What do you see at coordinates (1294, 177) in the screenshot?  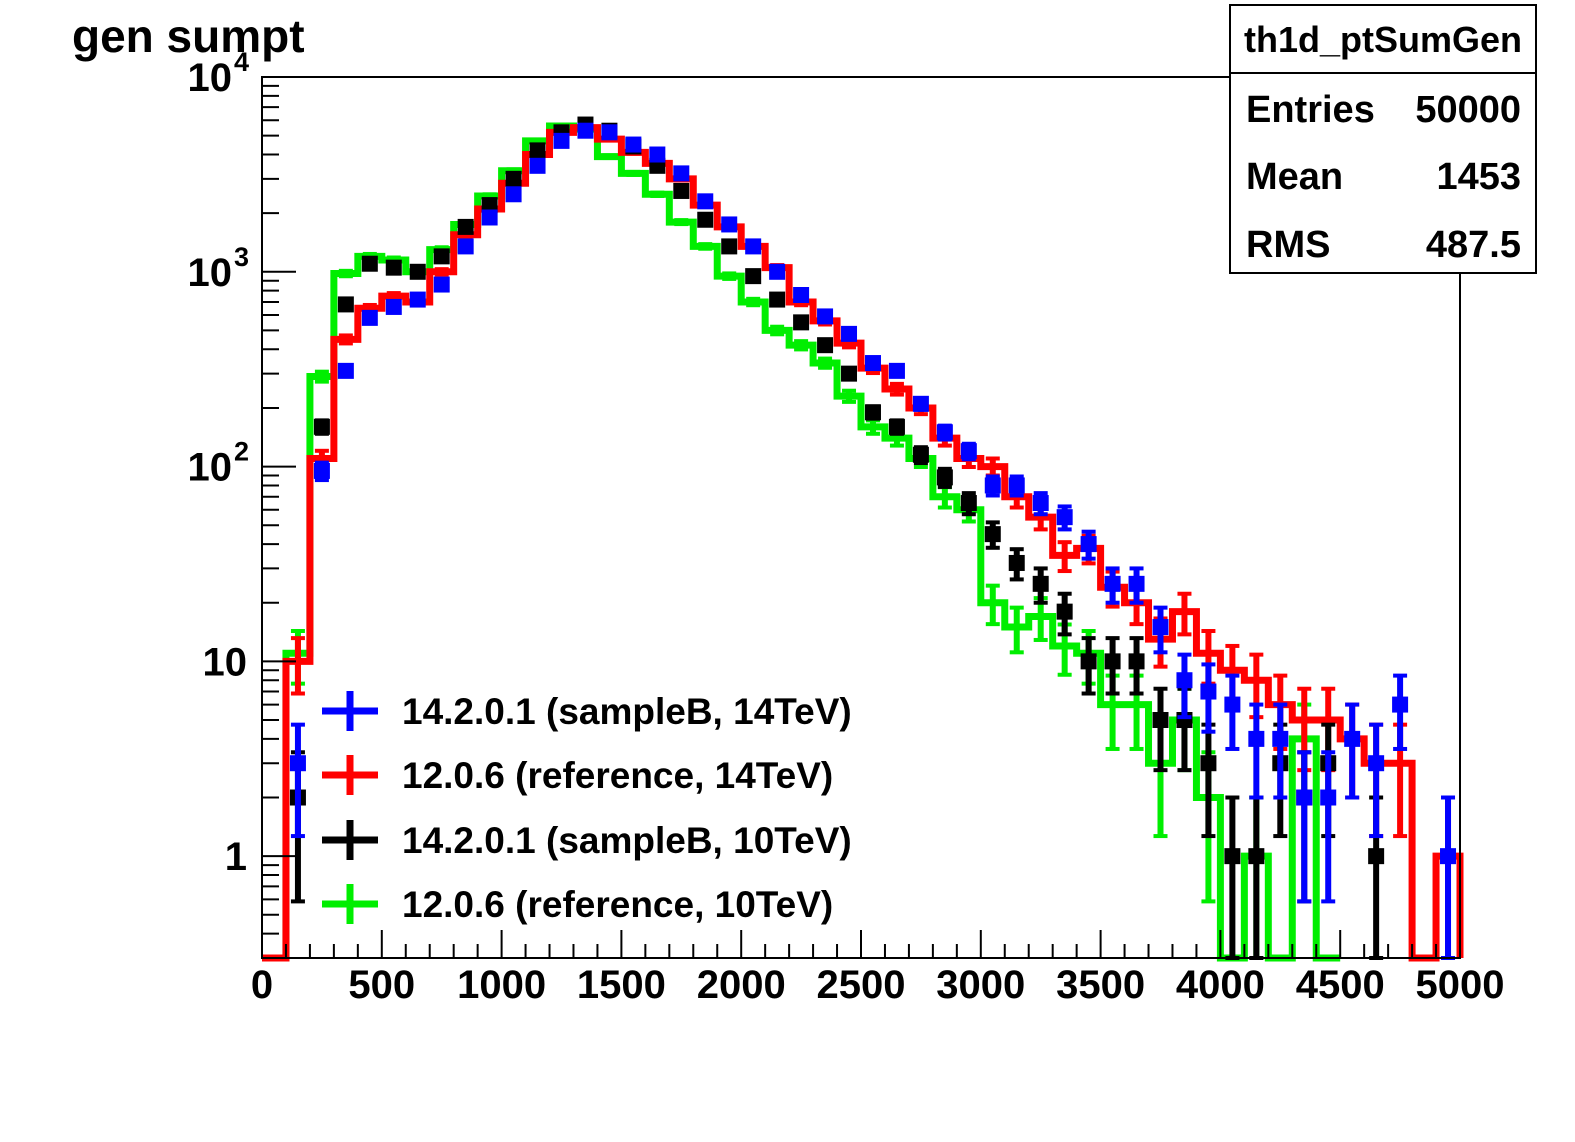 I see `stats-mean-label: Mean` at bounding box center [1294, 177].